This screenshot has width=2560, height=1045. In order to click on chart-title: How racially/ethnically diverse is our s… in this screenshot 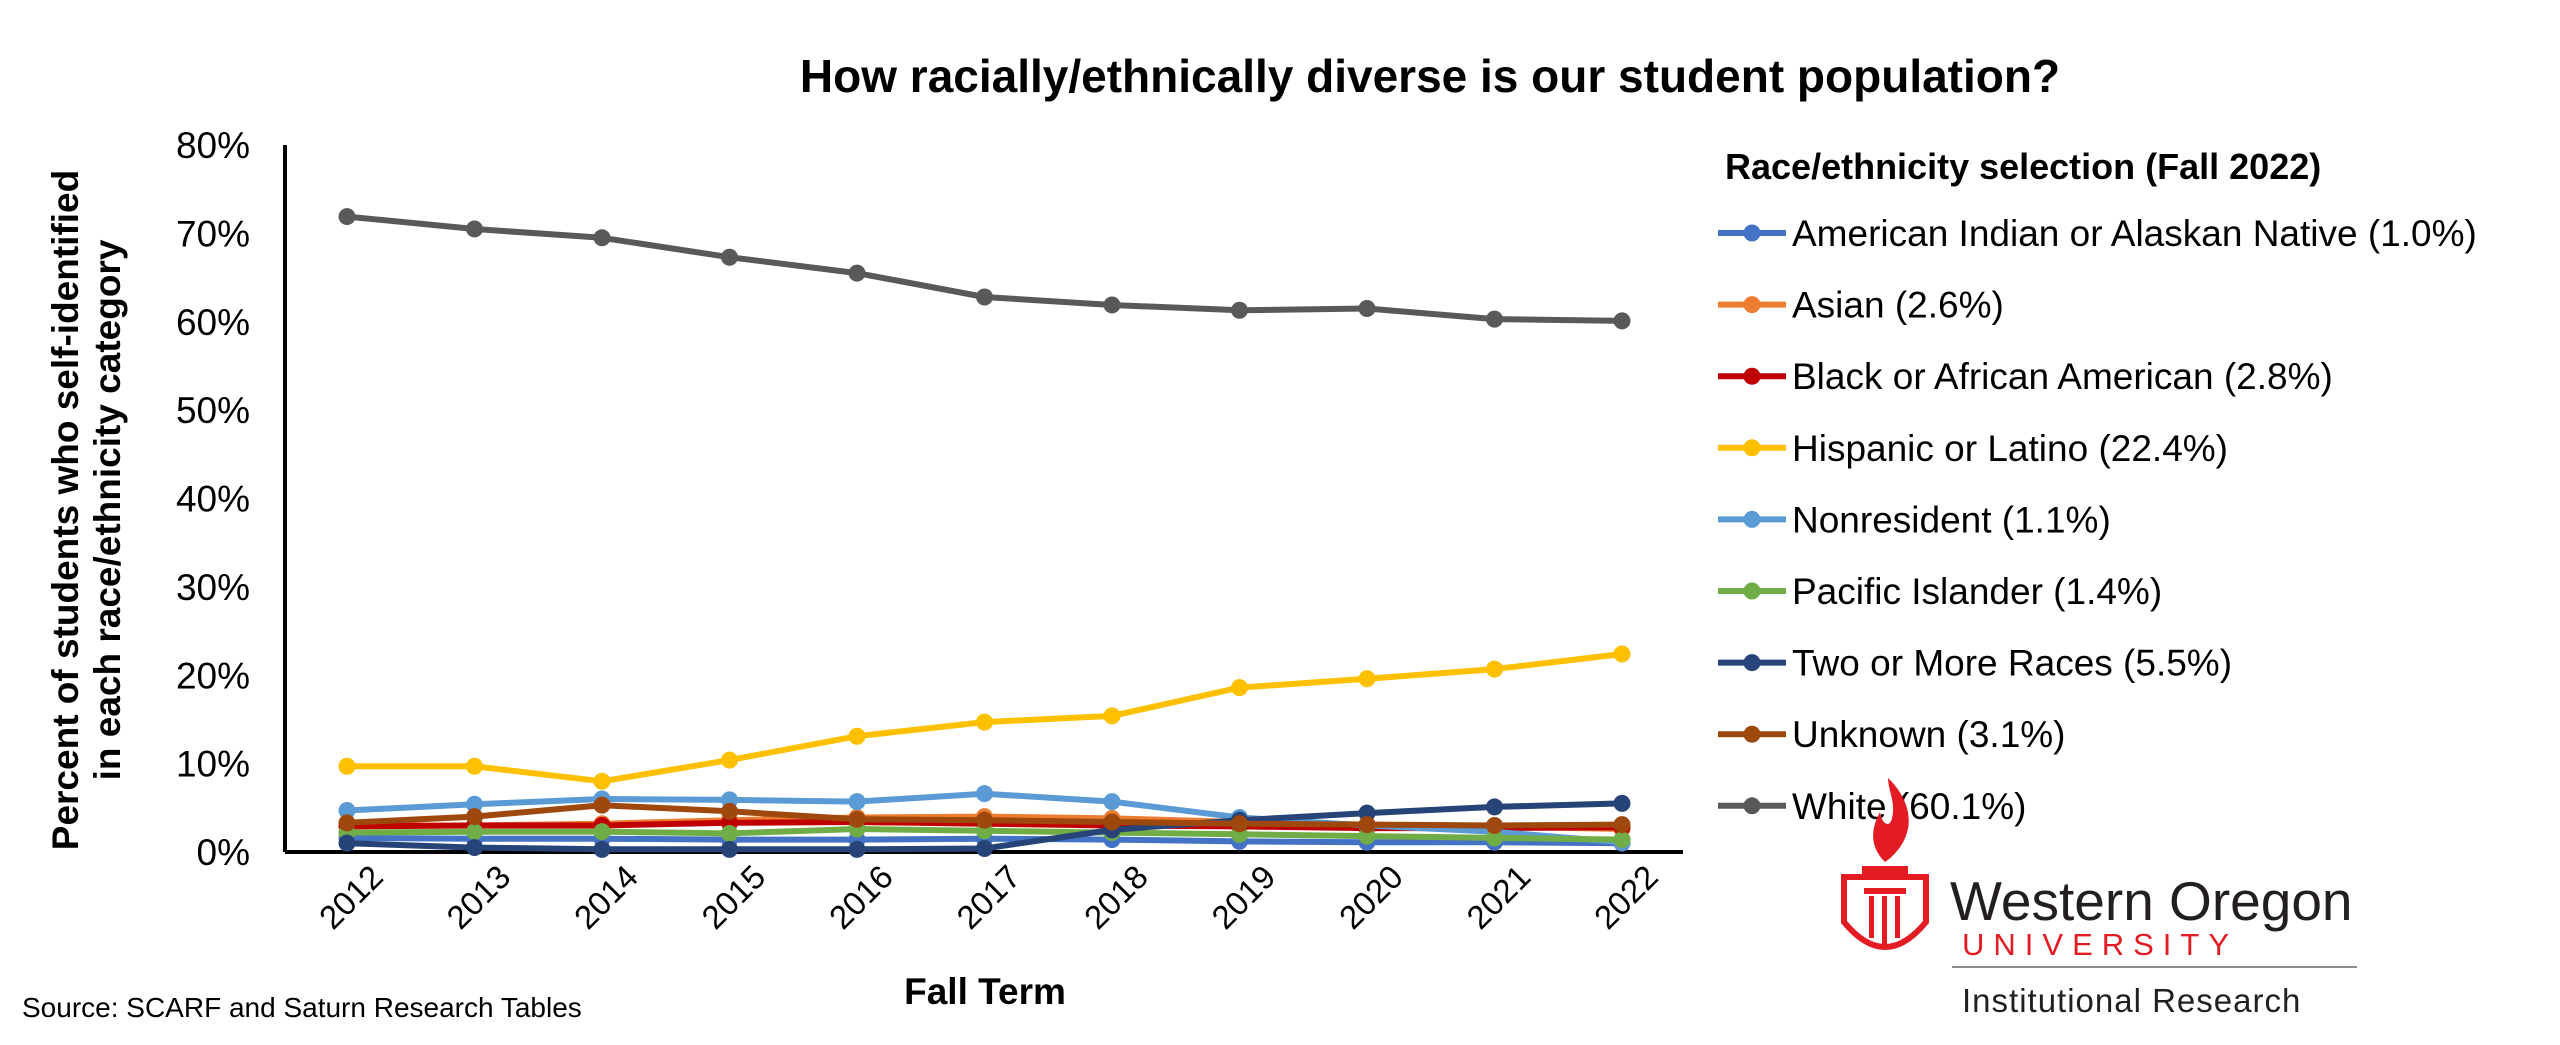, I will do `click(1430, 76)`.